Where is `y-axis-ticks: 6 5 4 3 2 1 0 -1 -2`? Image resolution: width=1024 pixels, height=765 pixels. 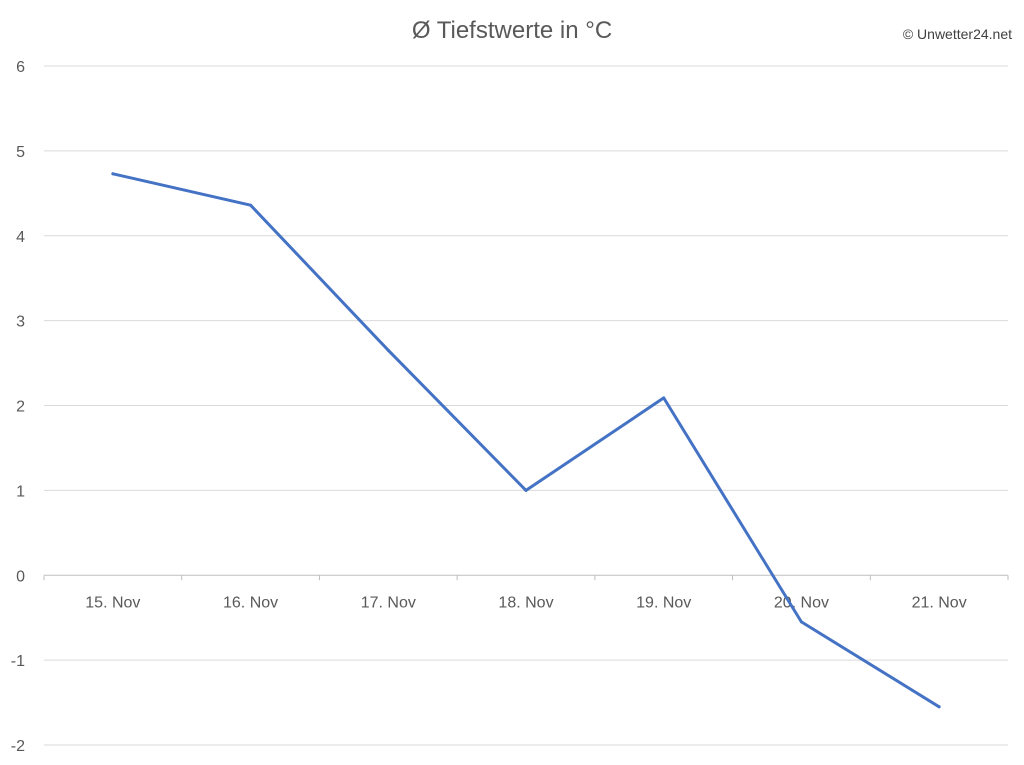 y-axis-ticks: 6 5 4 3 2 1 0 -1 -2 is located at coordinates (18, 407).